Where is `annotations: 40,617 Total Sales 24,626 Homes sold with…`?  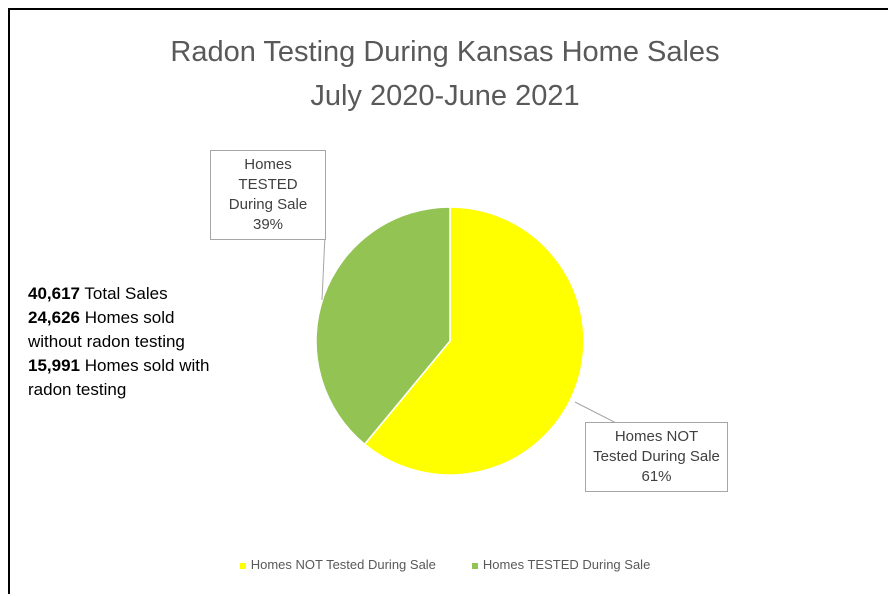
annotations: 40,617 Total Sales 24,626 Homes sold with… is located at coordinates (128, 342).